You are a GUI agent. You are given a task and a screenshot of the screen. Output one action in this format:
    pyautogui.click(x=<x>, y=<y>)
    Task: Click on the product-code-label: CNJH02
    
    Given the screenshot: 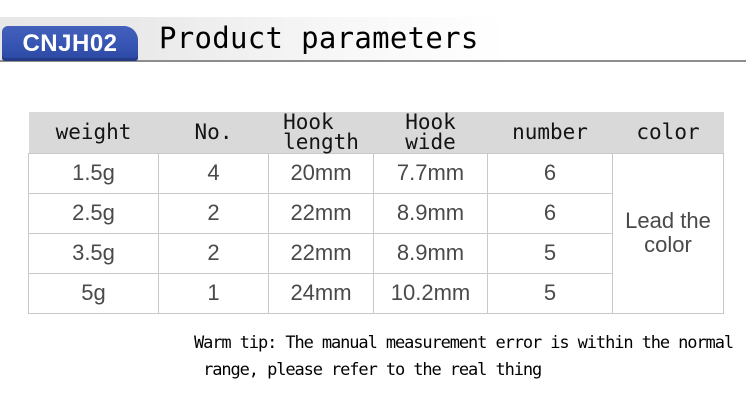 What is the action you would take?
    pyautogui.click(x=70, y=43)
    